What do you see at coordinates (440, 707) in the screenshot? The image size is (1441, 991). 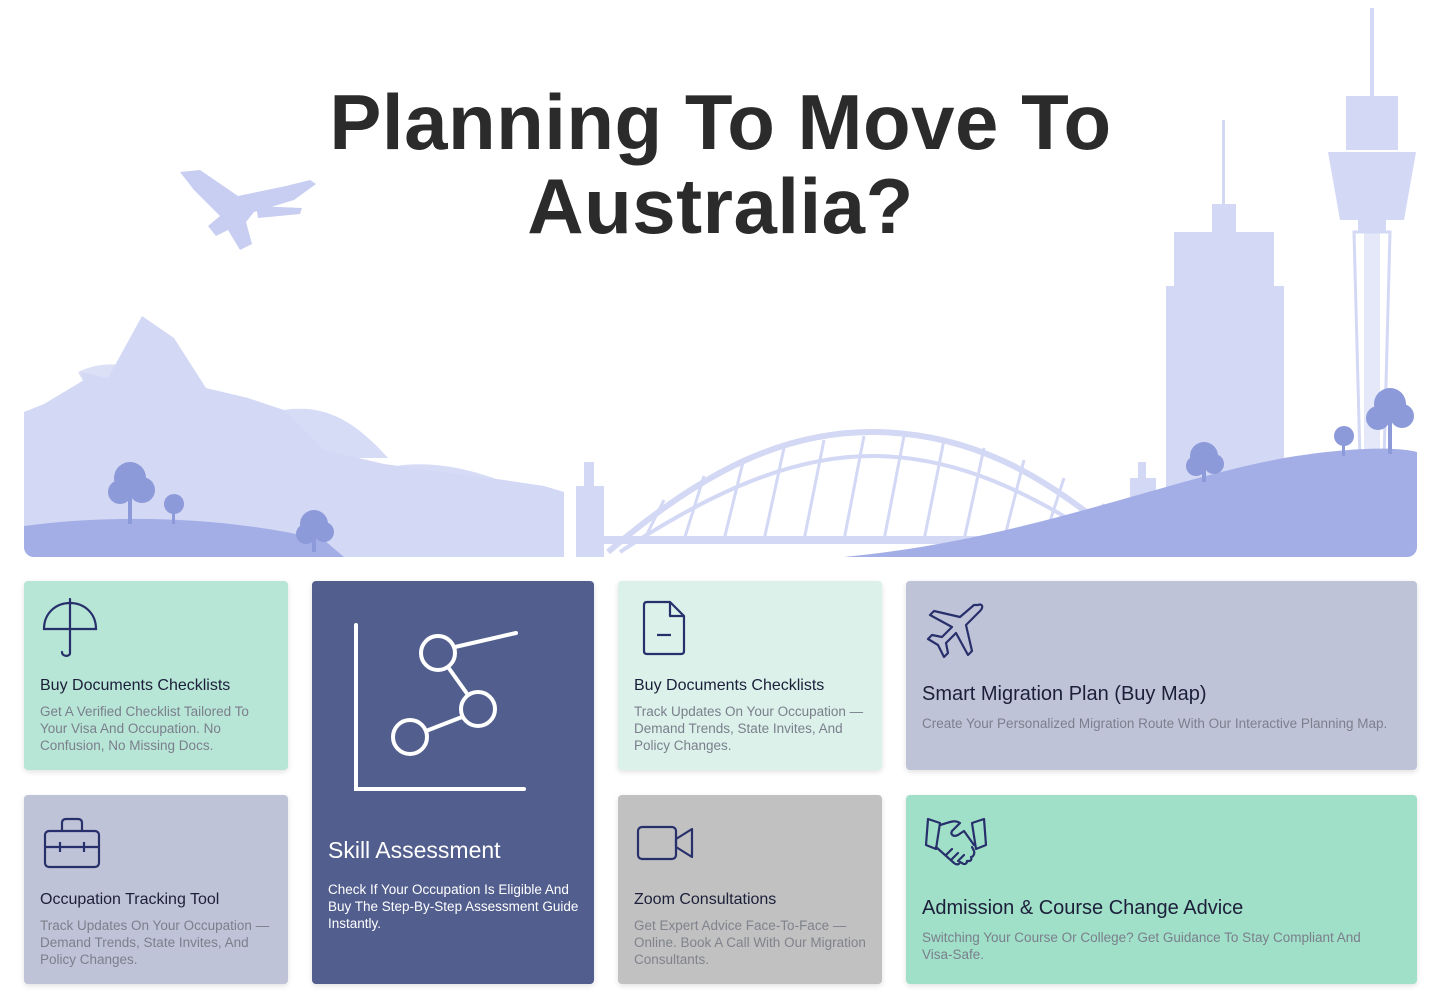 I see `graph-nodes-icon` at bounding box center [440, 707].